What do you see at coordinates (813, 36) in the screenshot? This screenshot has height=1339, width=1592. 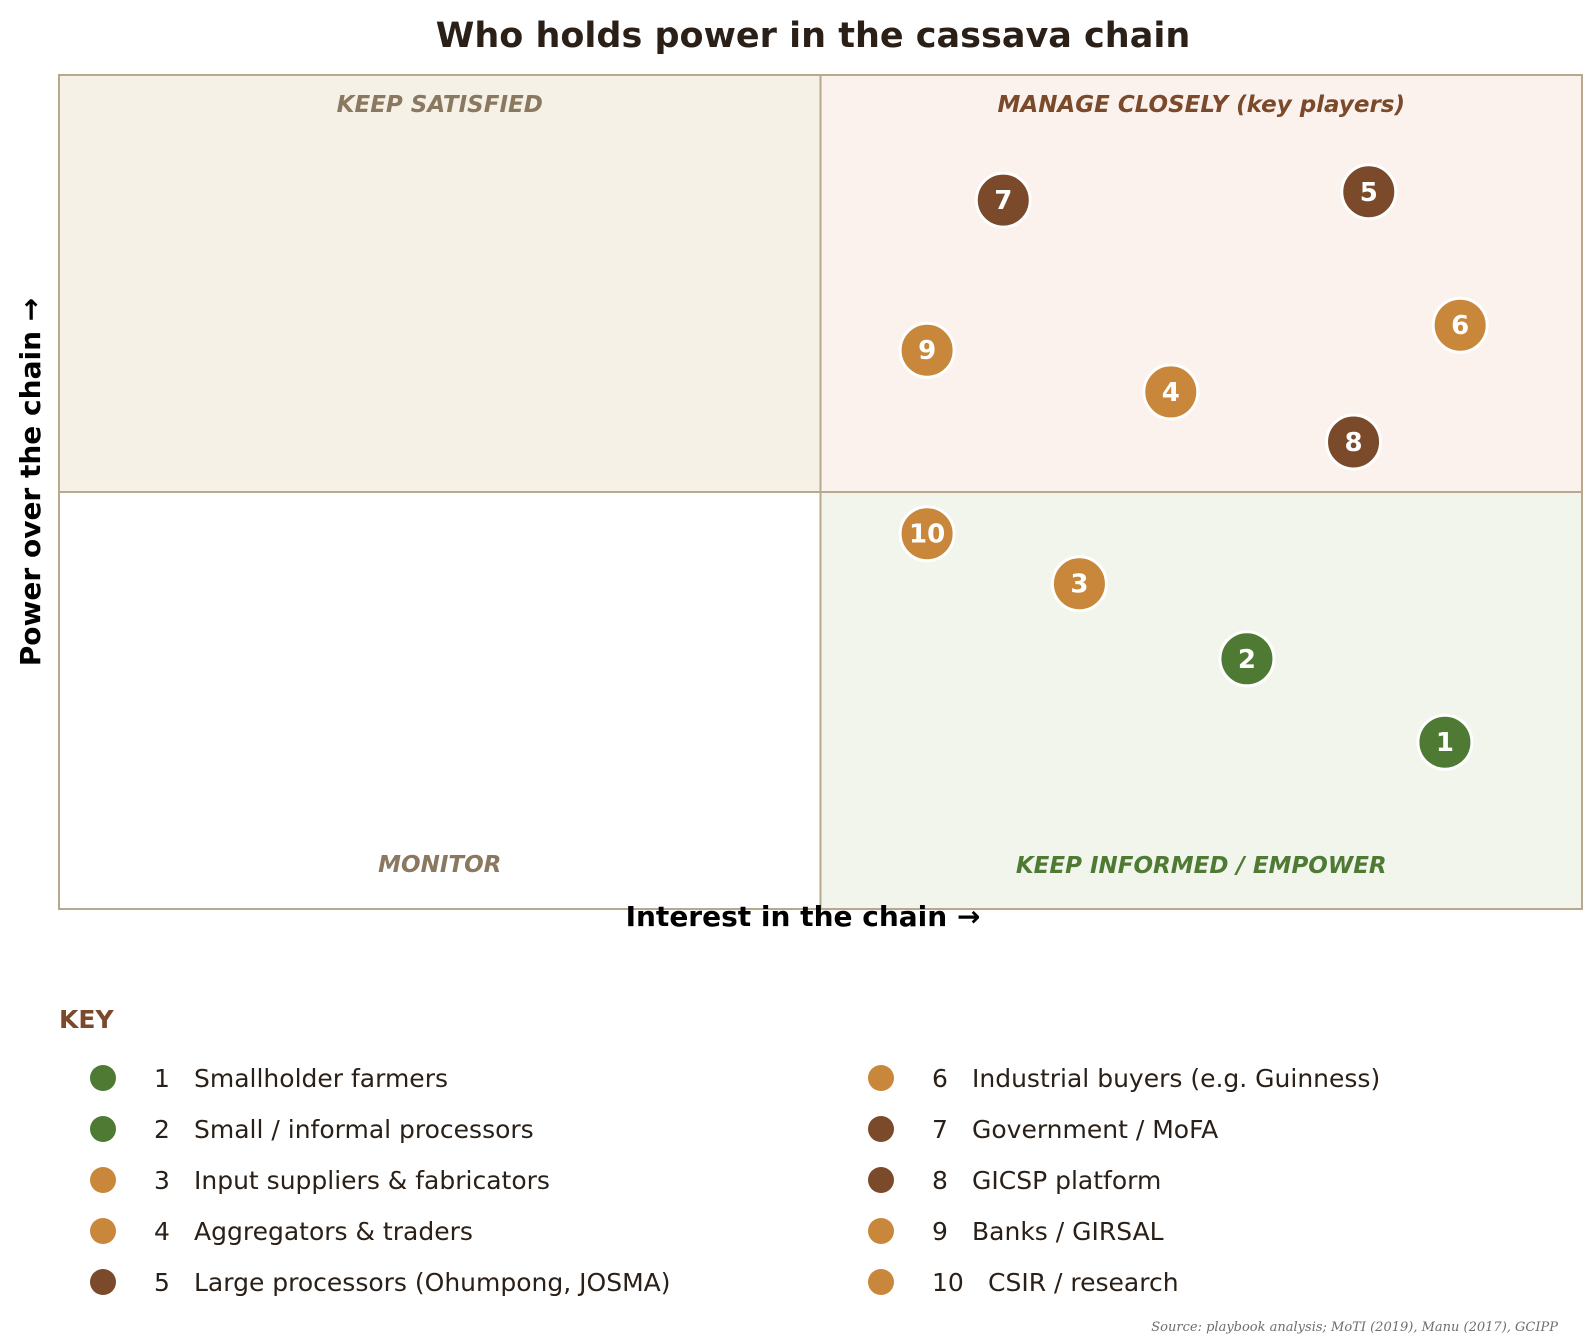 I see `chart-title: Who holds power in the cassava chain` at bounding box center [813, 36].